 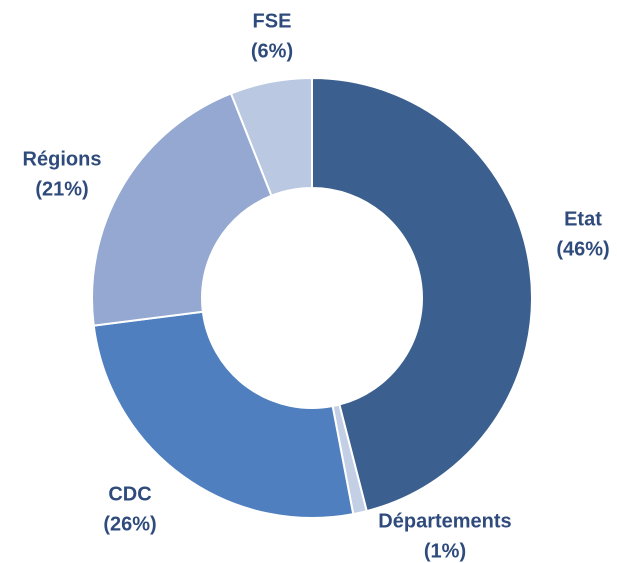 I want to click on slice-value-label: (26%), so click(x=129, y=524).